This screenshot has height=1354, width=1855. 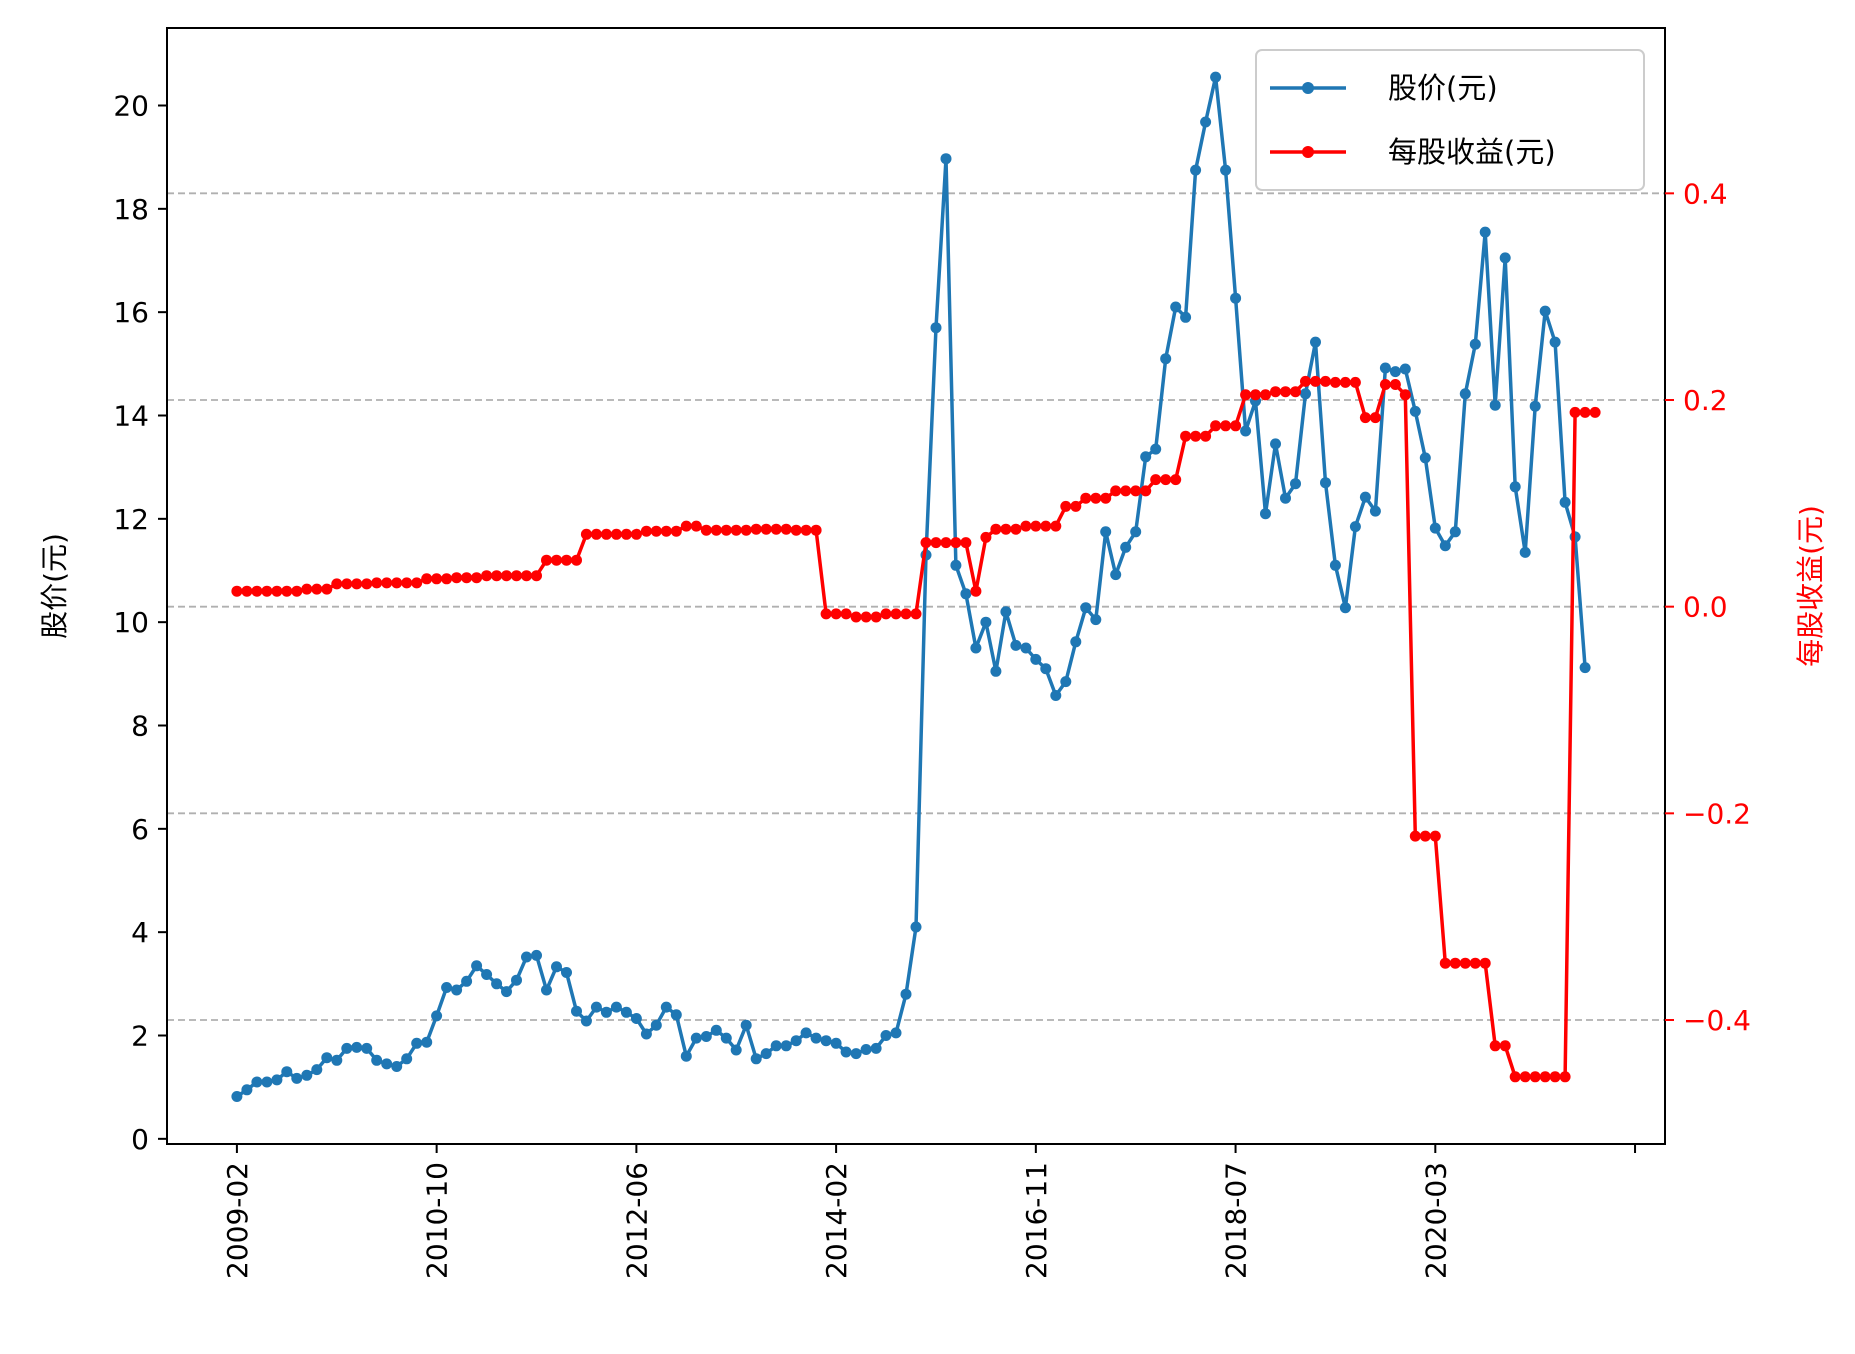 What do you see at coordinates (1450, 120) in the screenshot?
I see `legend-box` at bounding box center [1450, 120].